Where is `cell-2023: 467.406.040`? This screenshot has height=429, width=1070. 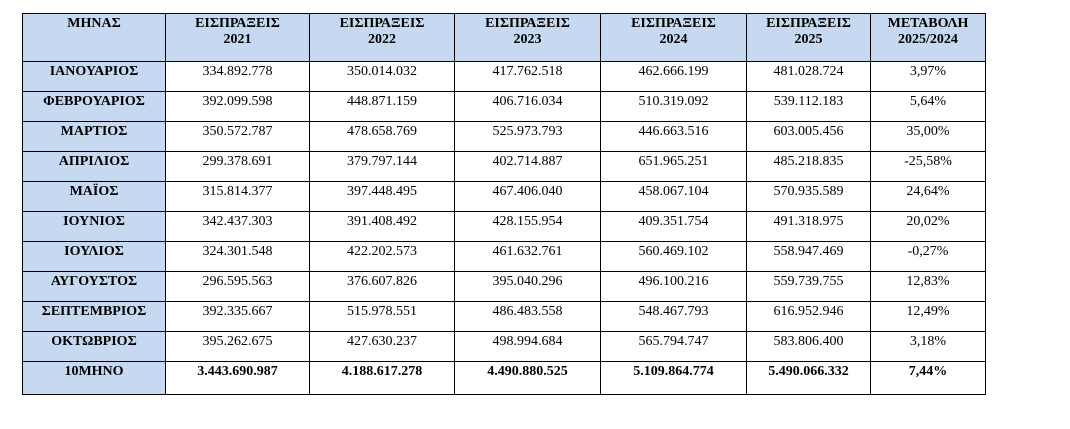 cell-2023: 467.406.040 is located at coordinates (527, 196).